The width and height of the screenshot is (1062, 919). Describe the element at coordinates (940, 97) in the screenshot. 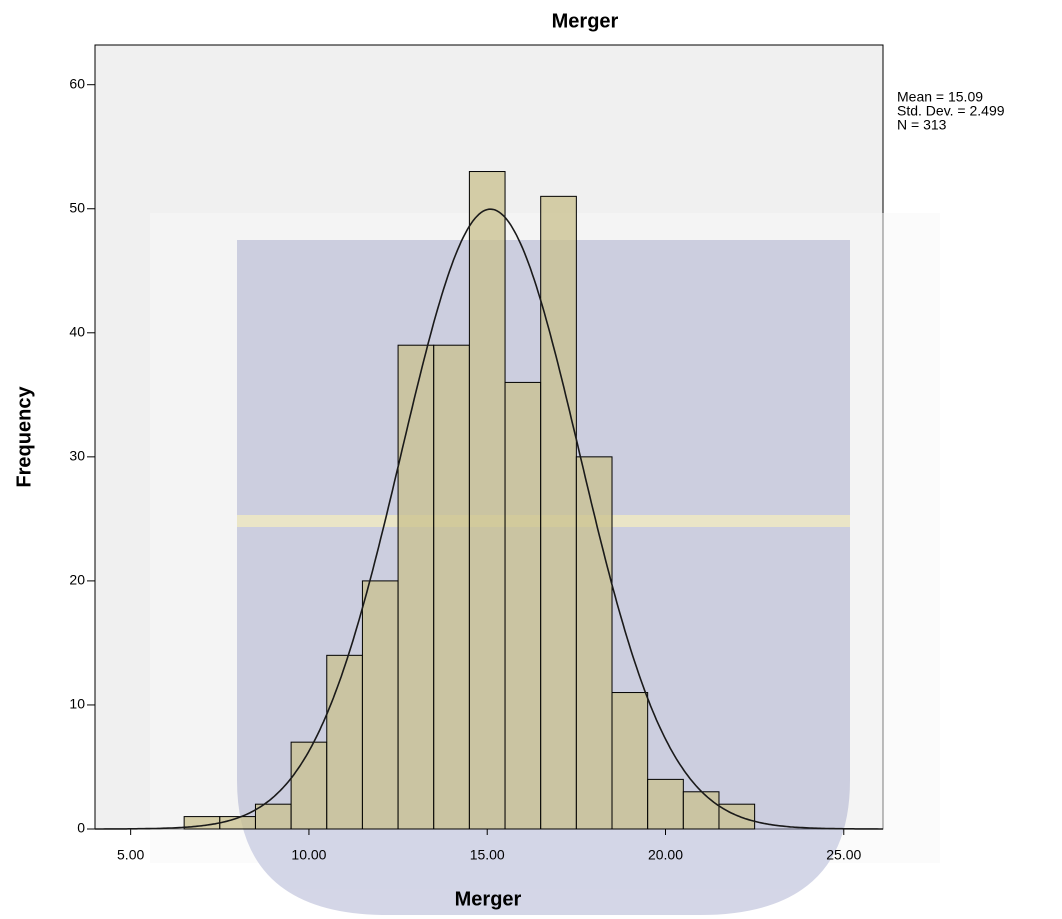

I see `stat-label: Mean = 15.09` at that location.